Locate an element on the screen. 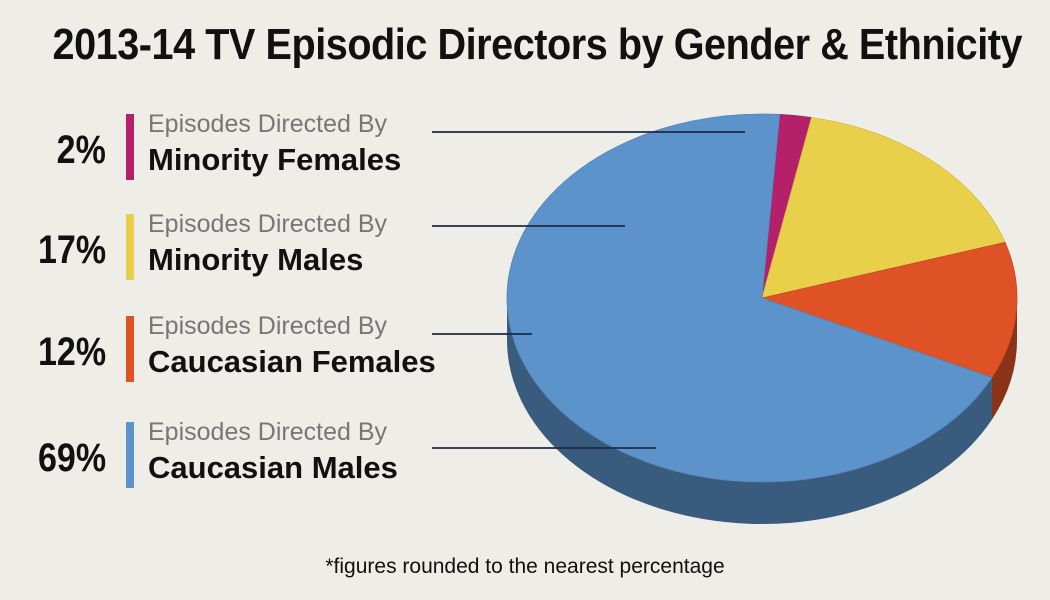 Image resolution: width=1050 pixels, height=600 pixels. legend-value: 12% is located at coordinates (71, 352).